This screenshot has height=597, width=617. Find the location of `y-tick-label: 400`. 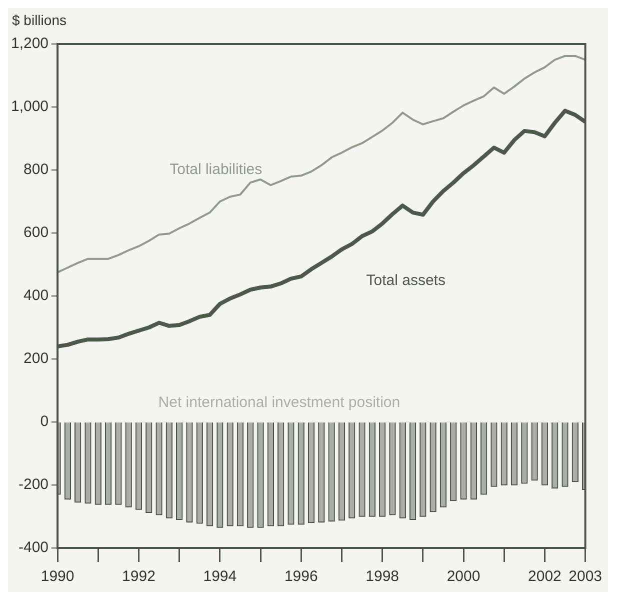

y-tick-label: 400 is located at coordinates (36, 295).